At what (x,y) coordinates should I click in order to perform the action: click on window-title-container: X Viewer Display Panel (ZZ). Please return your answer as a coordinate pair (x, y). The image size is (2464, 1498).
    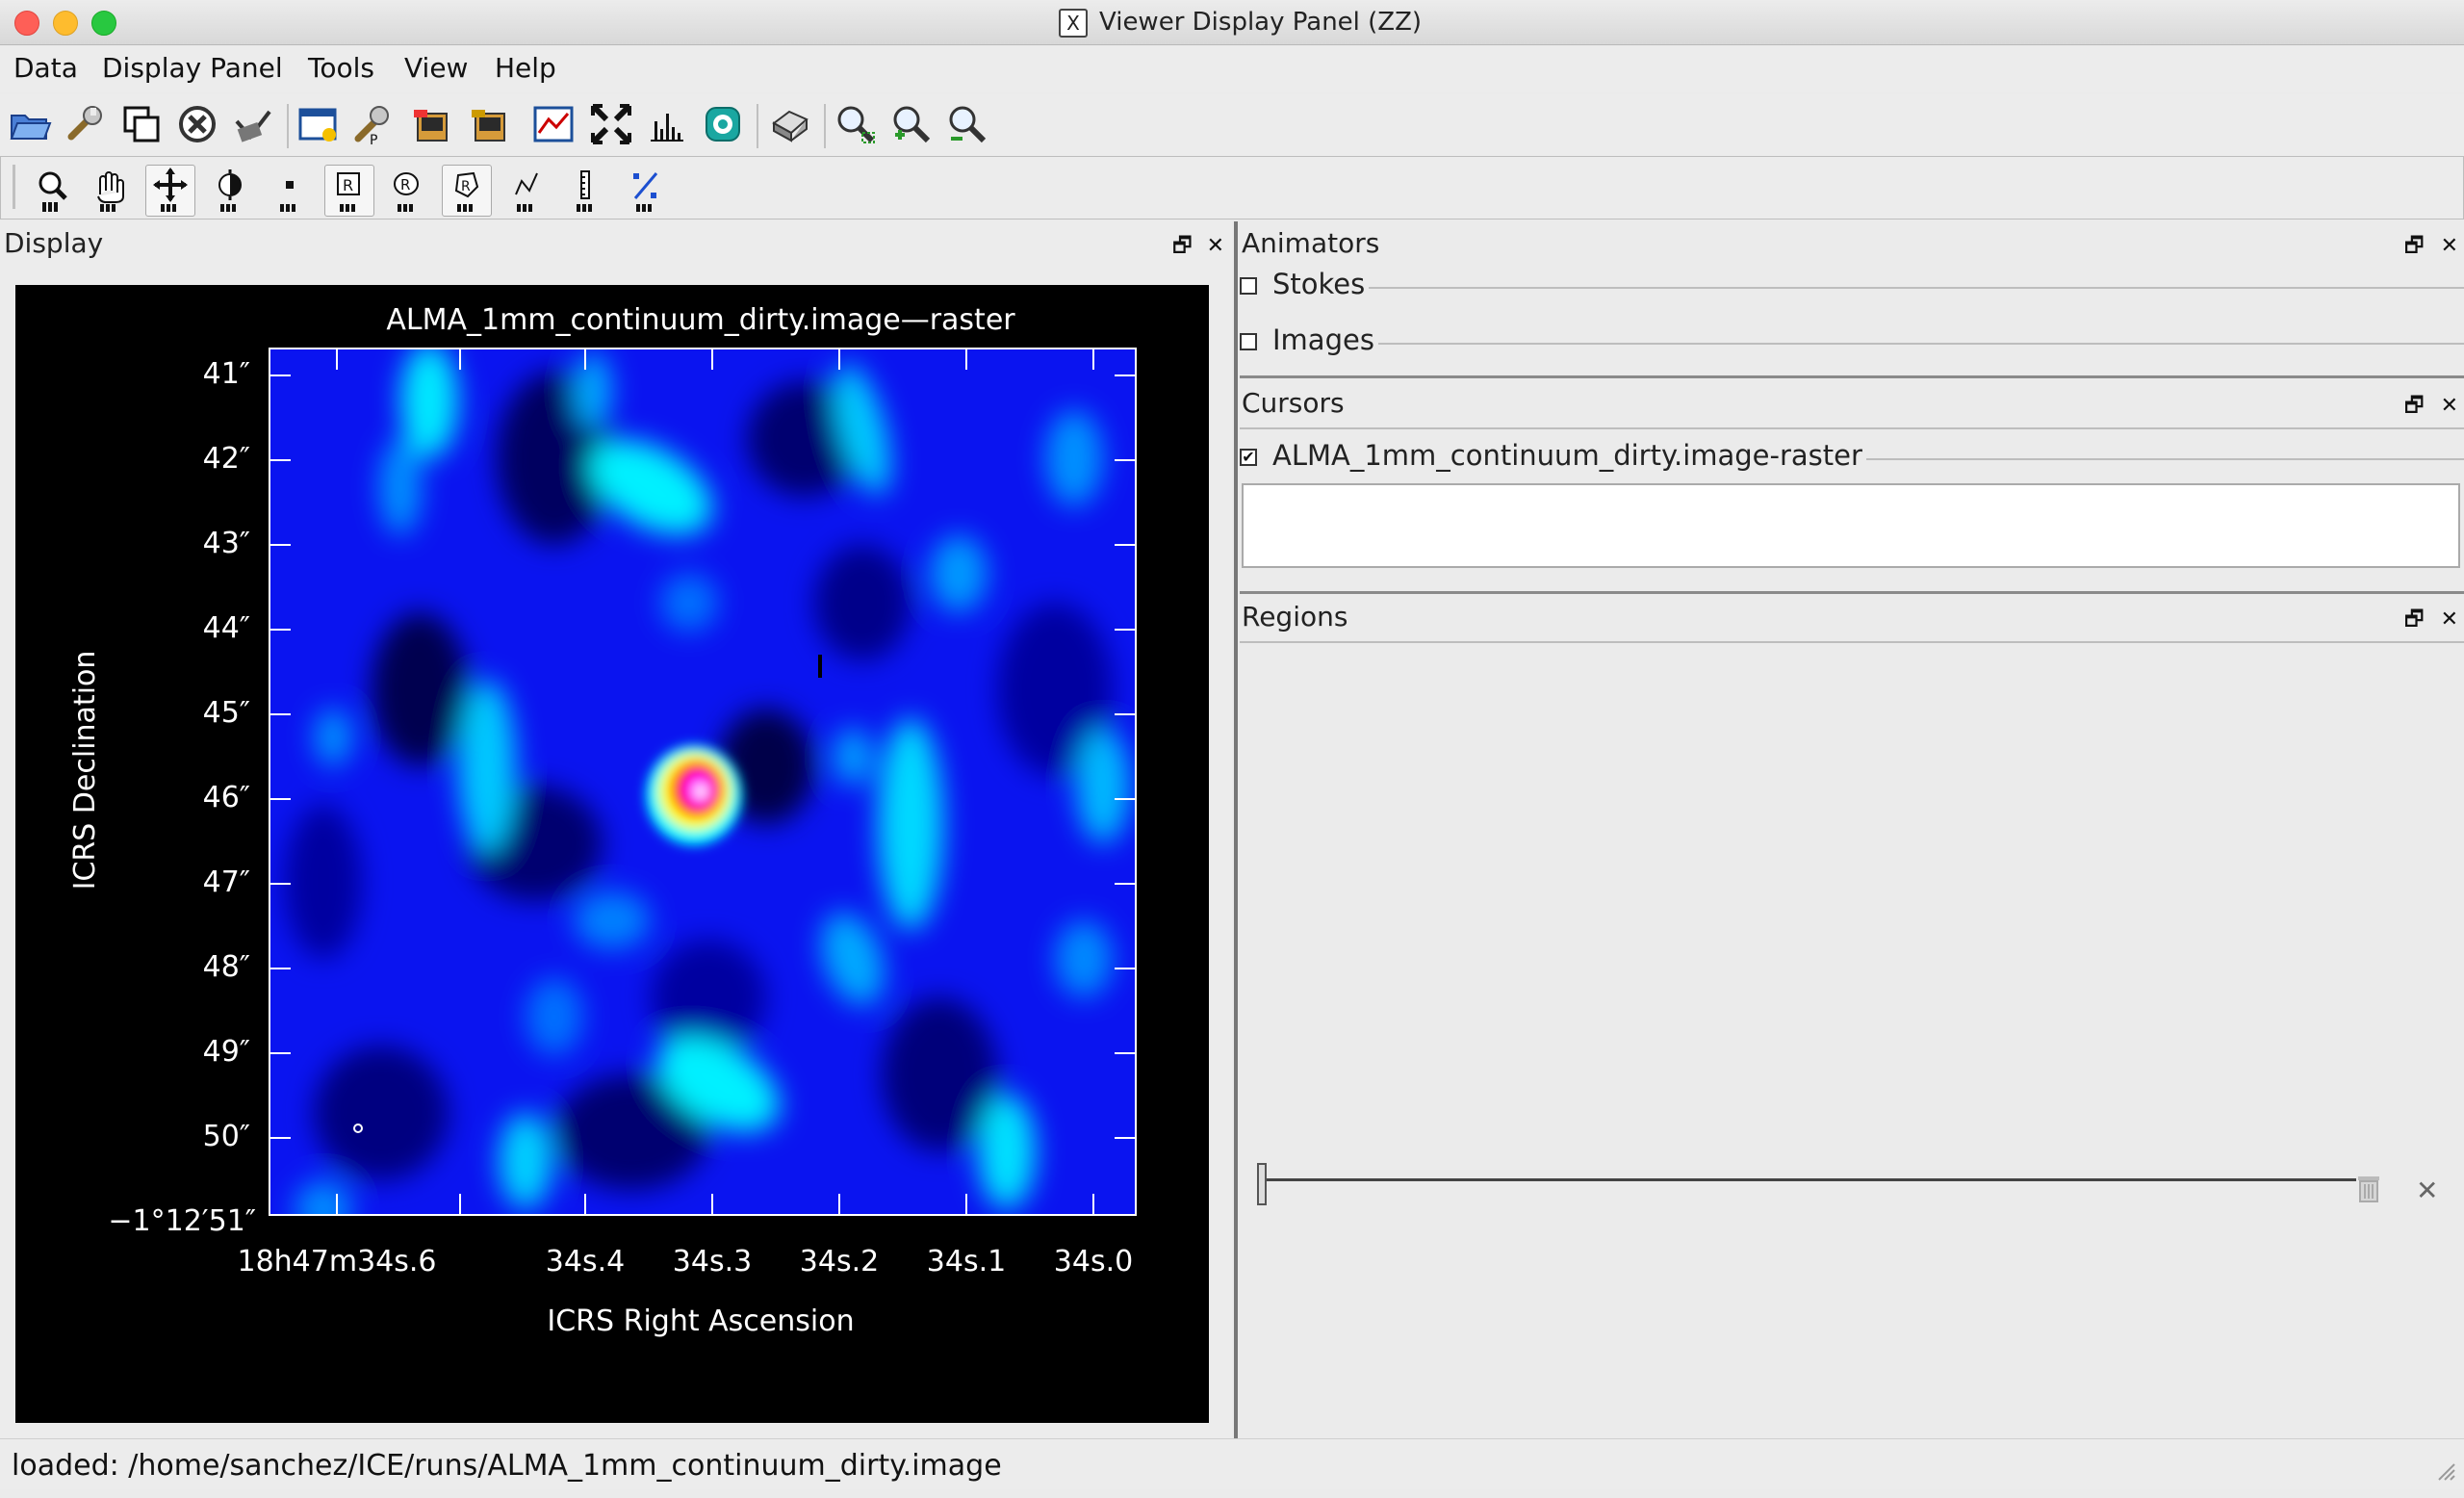
    Looking at the image, I should click on (1240, 23).